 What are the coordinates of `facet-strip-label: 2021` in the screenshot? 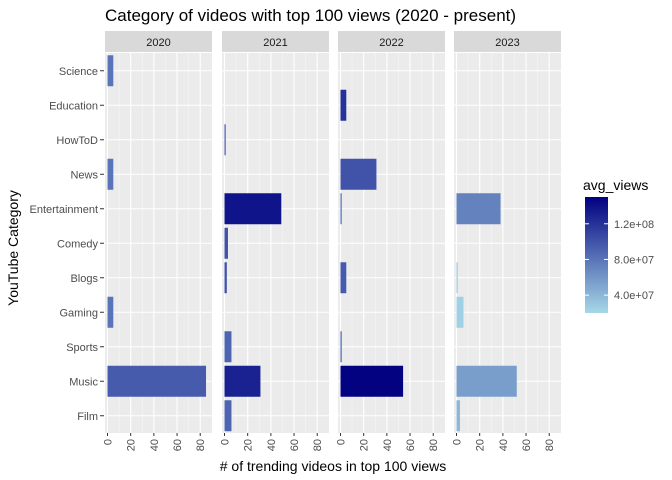 It's located at (275, 43).